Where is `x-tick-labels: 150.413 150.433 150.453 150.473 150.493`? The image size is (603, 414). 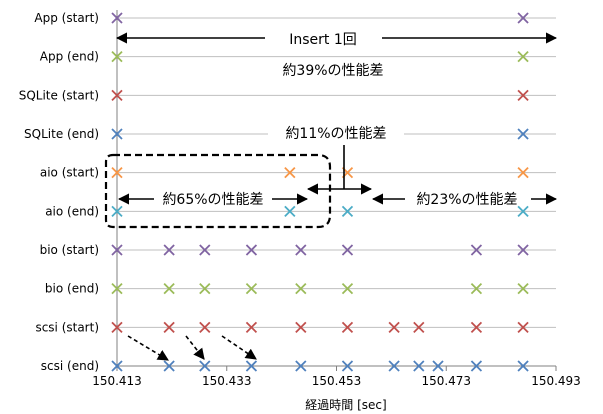
x-tick-labels: 150.413 150.433 150.453 150.473 150.493 is located at coordinates (336, 381).